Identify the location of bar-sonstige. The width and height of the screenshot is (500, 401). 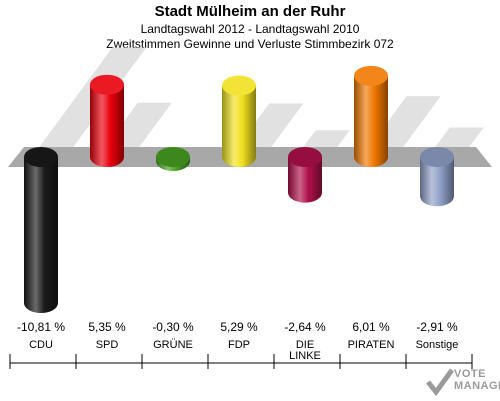
(437, 182).